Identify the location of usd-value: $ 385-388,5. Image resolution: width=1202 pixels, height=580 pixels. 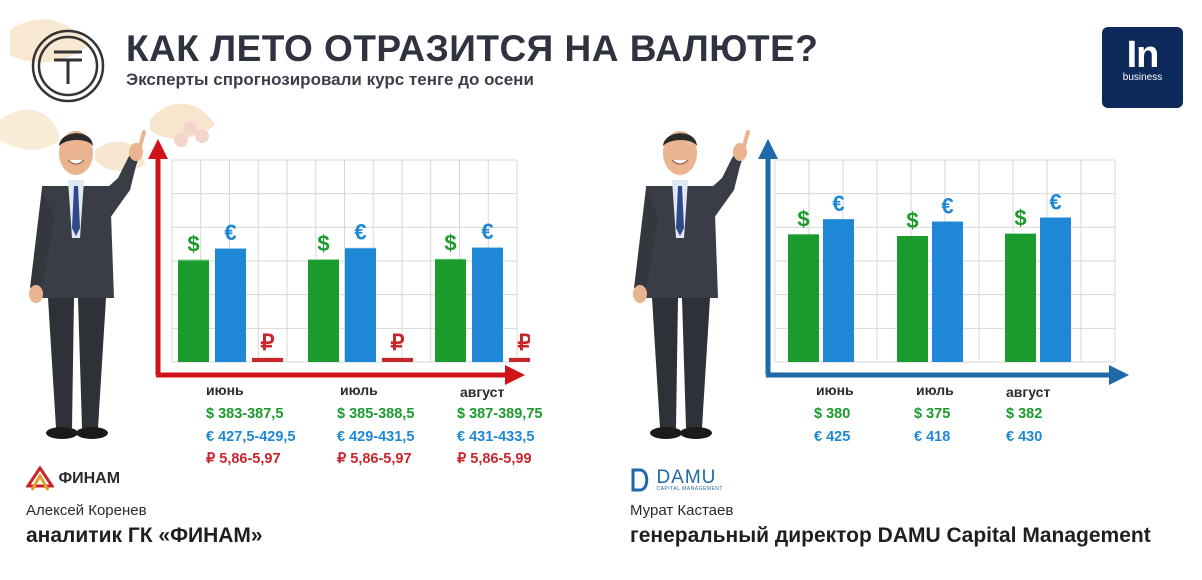
(376, 414).